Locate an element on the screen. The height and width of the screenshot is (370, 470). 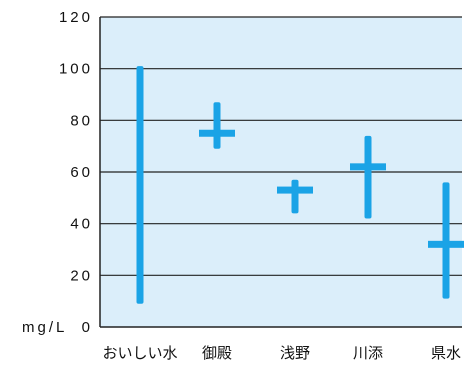
x-tick-label-0: おいしい水 is located at coordinates (139, 353).